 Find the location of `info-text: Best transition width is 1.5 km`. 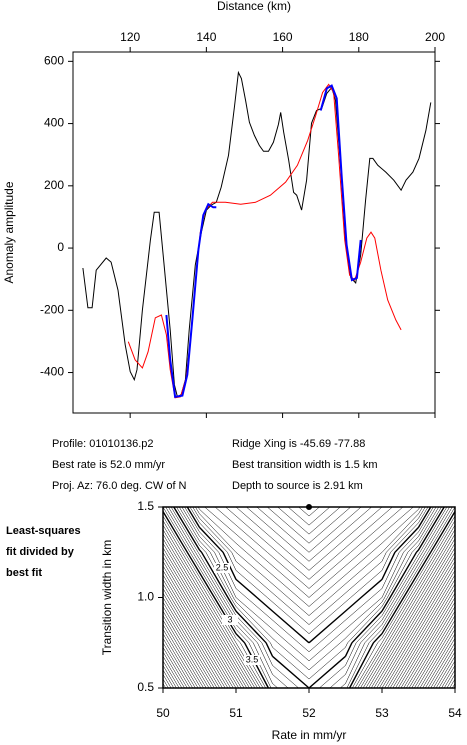

info-text: Best transition width is 1.5 km is located at coordinates (305, 465).